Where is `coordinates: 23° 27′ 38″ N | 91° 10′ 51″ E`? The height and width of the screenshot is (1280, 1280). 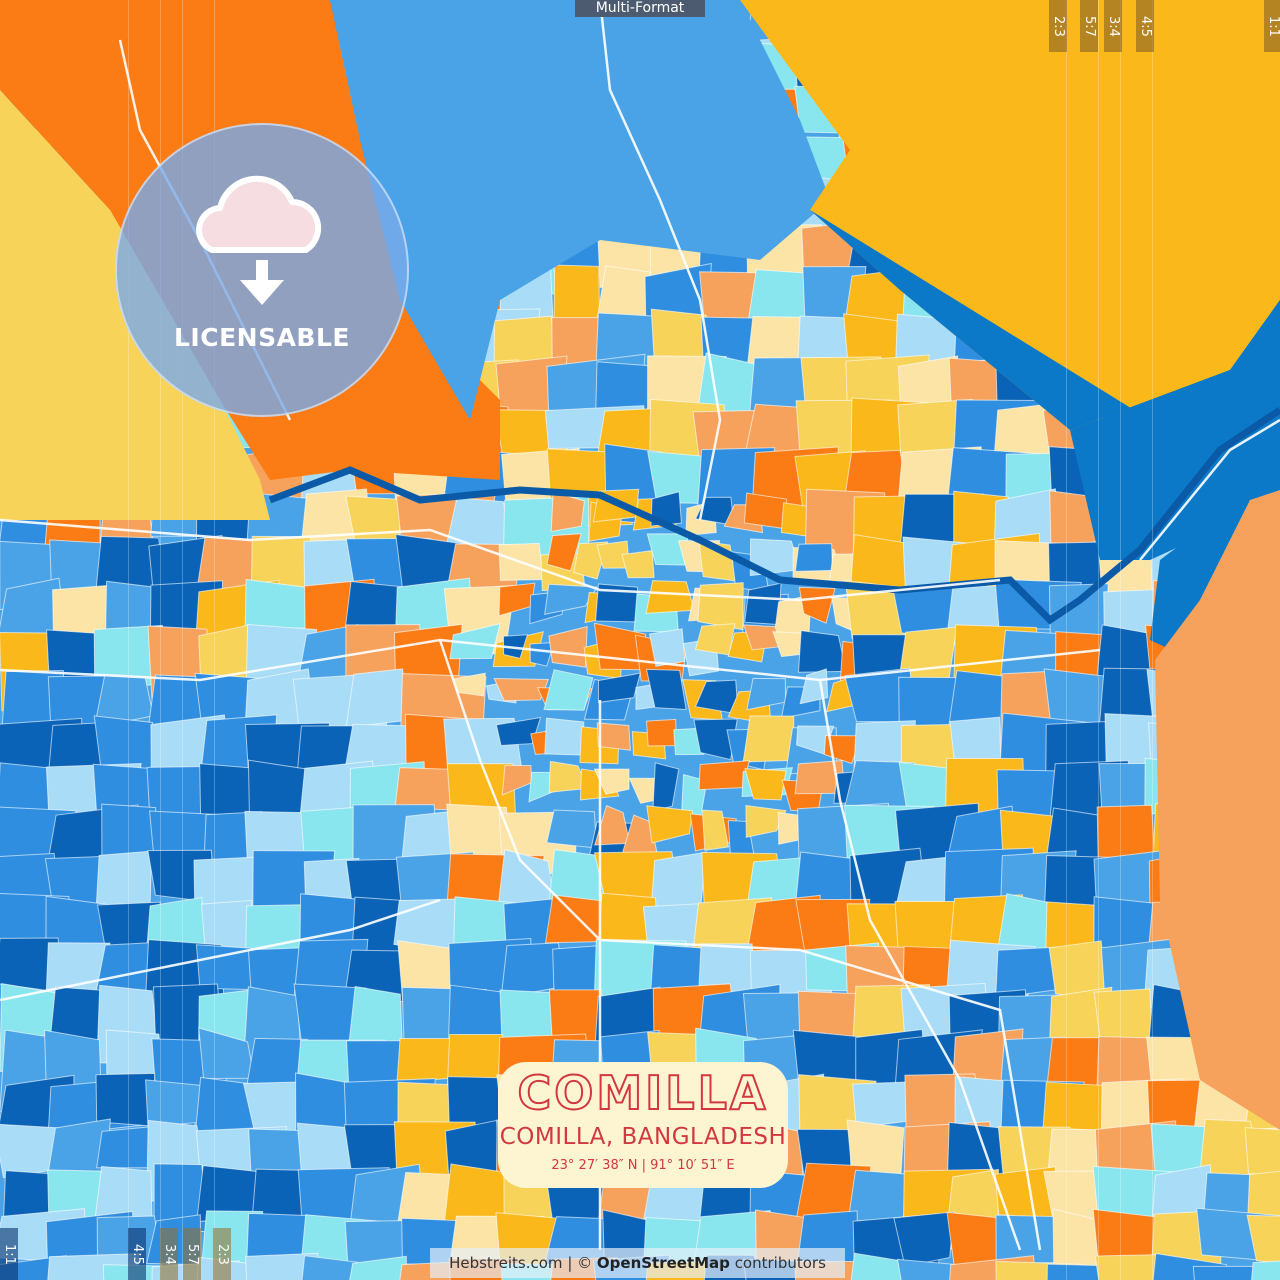 coordinates: 23° 27′ 38″ N | 91° 10′ 51″ E is located at coordinates (643, 1165).